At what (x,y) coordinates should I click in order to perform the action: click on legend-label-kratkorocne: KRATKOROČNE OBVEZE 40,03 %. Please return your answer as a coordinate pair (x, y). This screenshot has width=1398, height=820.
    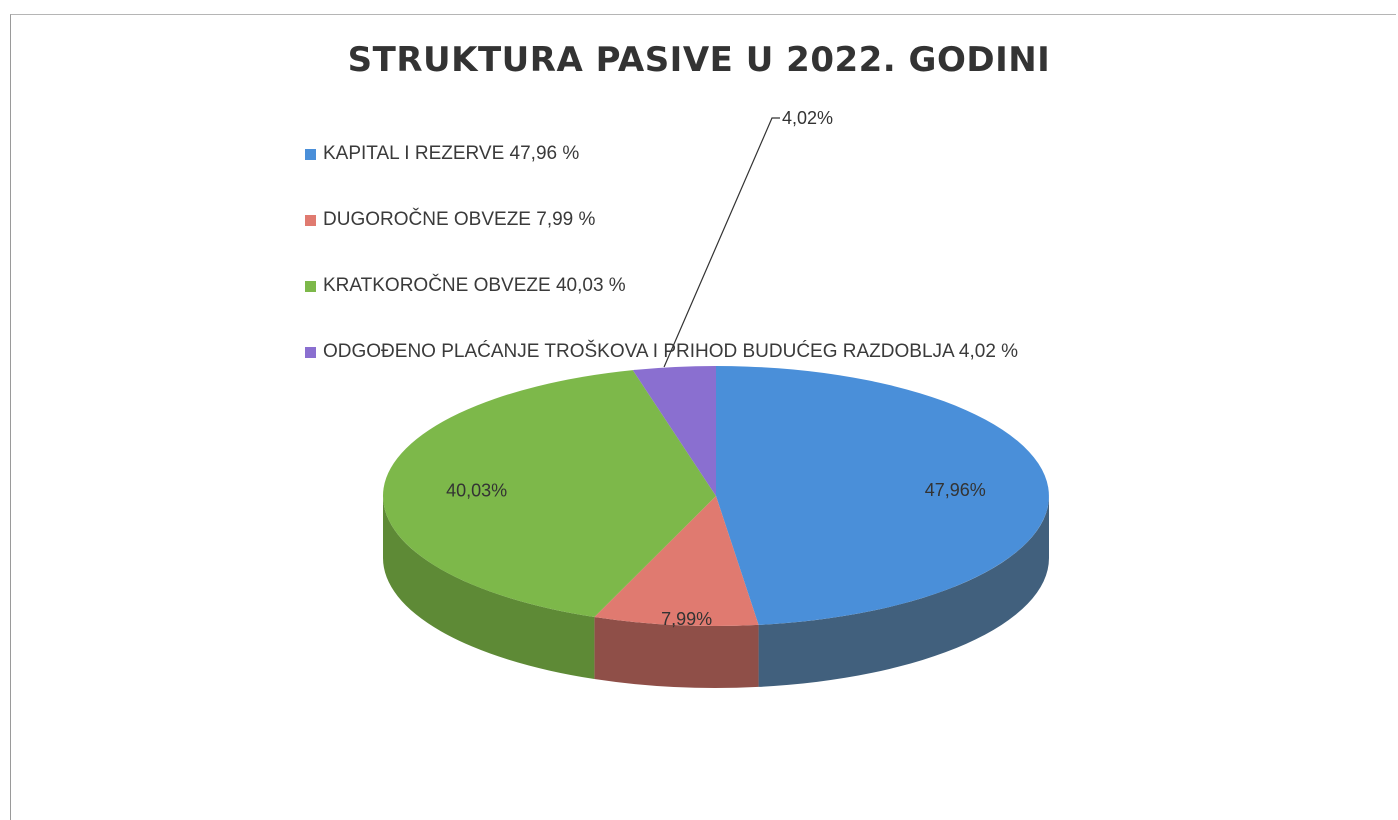
    Looking at the image, I should click on (474, 285).